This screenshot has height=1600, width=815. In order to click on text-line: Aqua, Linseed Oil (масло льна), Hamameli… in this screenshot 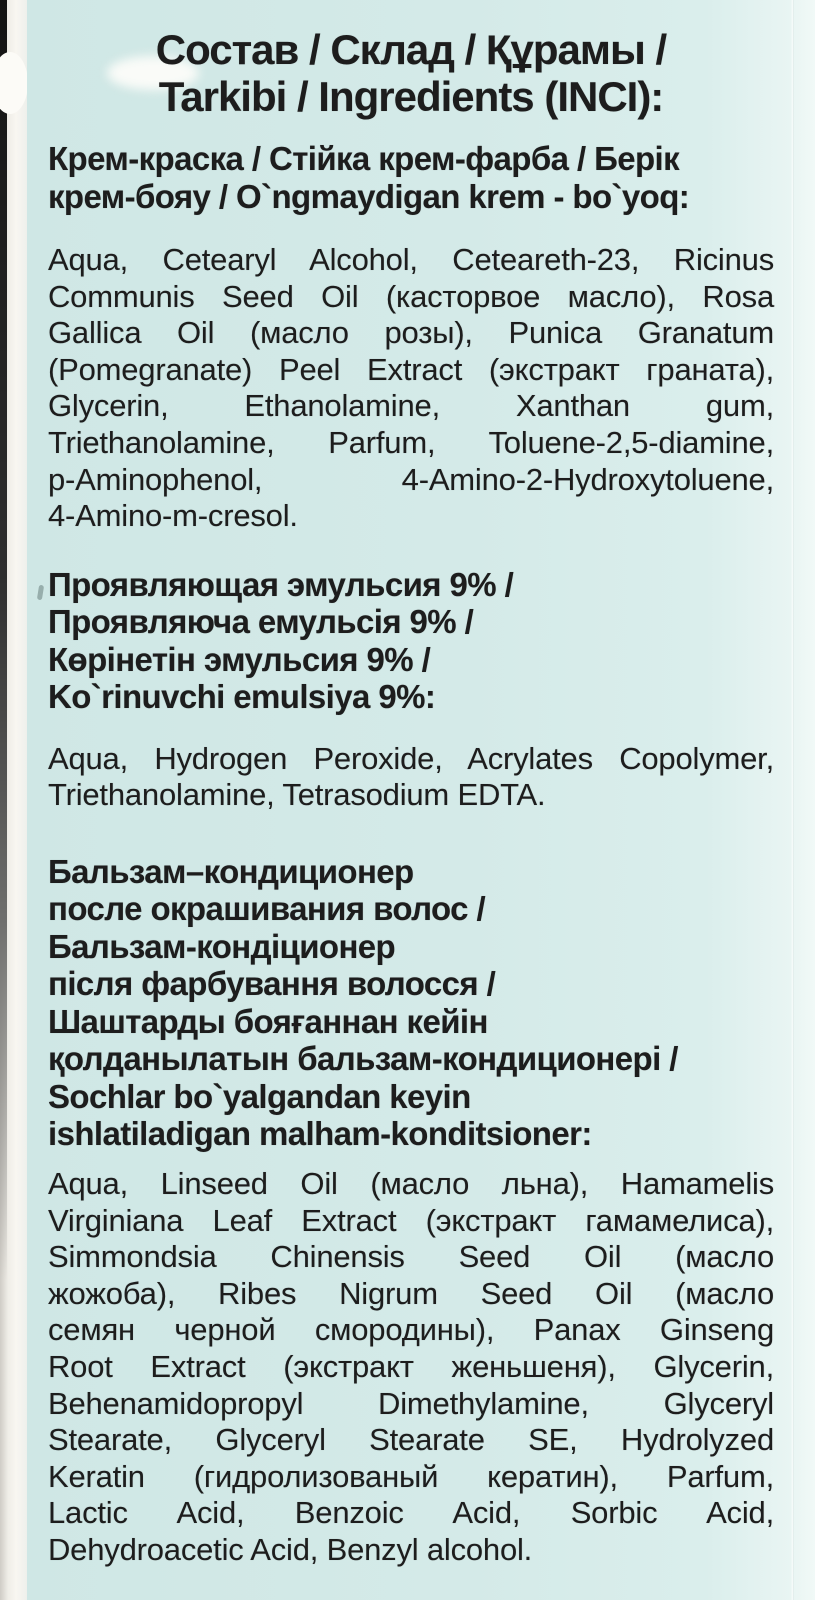, I will do `click(411, 1183)`.